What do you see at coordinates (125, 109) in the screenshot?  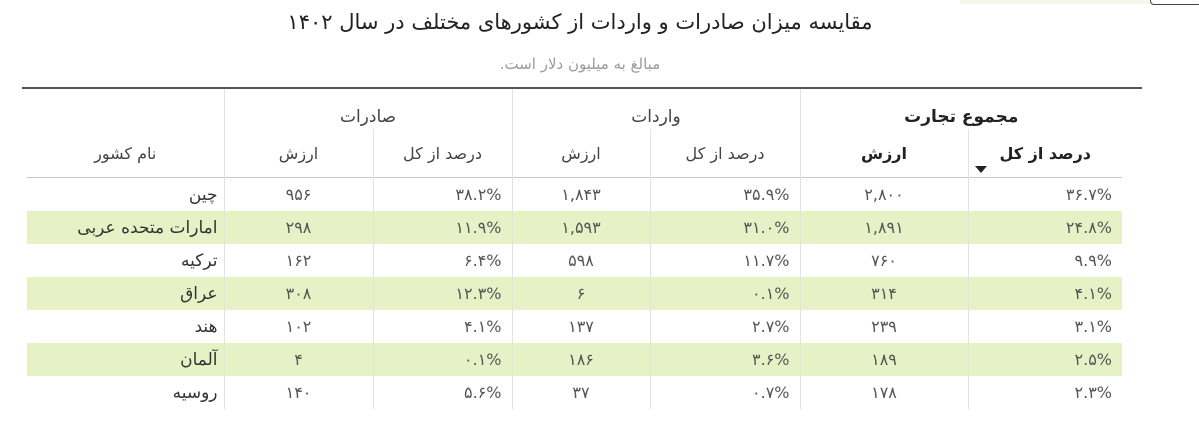 I see `country-group-spacer` at bounding box center [125, 109].